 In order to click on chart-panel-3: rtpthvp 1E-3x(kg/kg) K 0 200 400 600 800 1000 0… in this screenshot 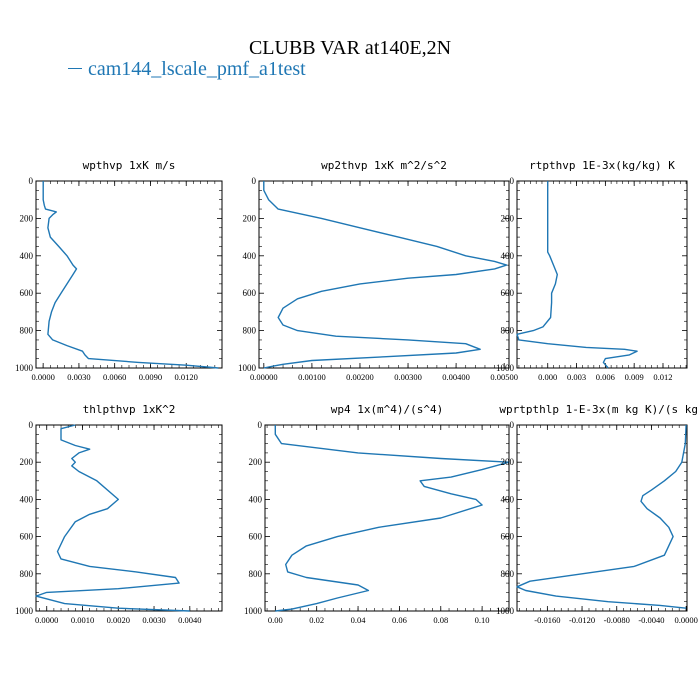, I will do `click(592, 270)`.